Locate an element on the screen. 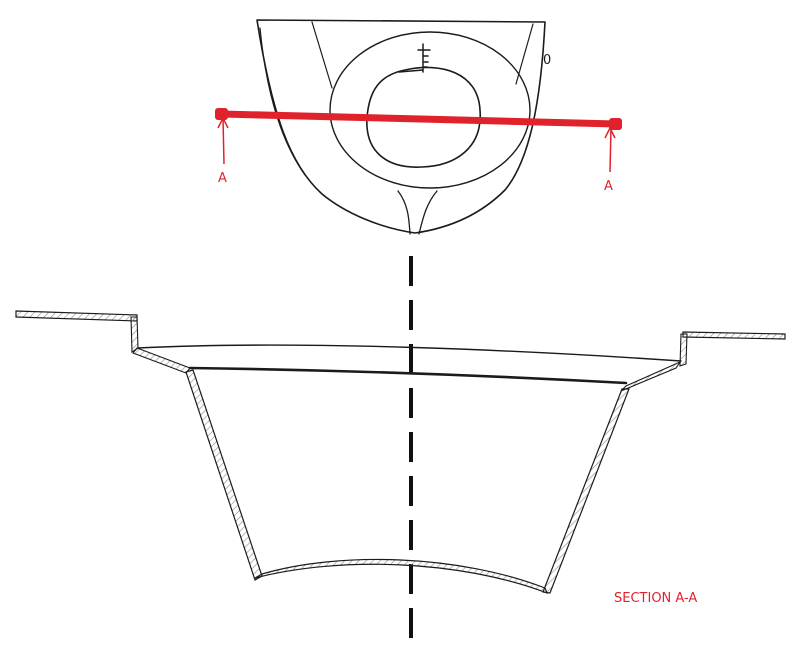  cut-line-bar is located at coordinates (419, 119).